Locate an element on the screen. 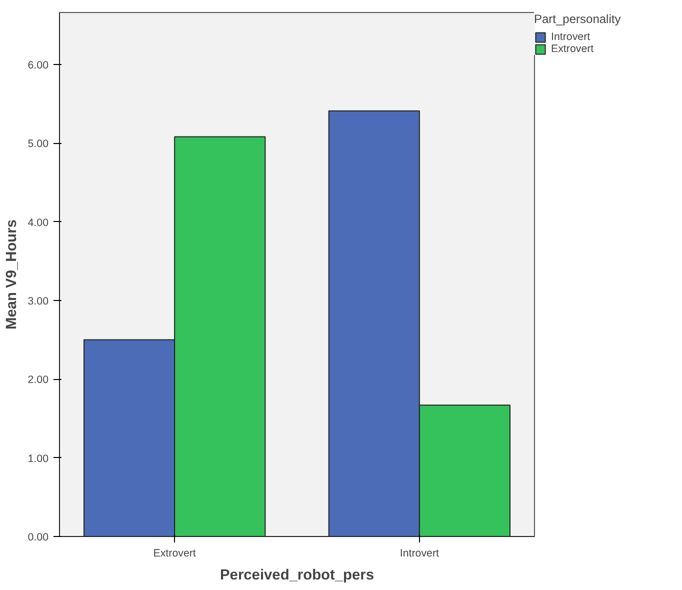  y-tick-label: 3.00 is located at coordinates (38, 301).